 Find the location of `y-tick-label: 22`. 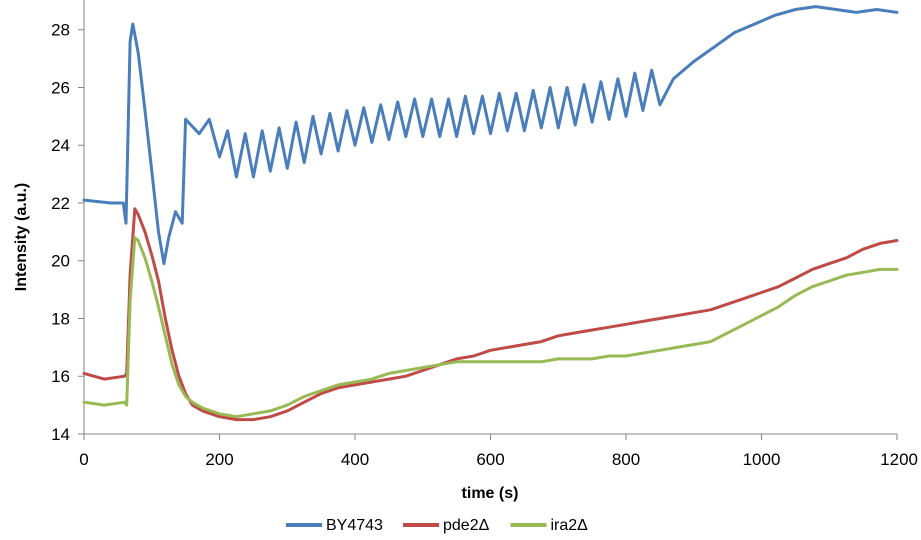

y-tick-label: 22 is located at coordinates (60, 203).